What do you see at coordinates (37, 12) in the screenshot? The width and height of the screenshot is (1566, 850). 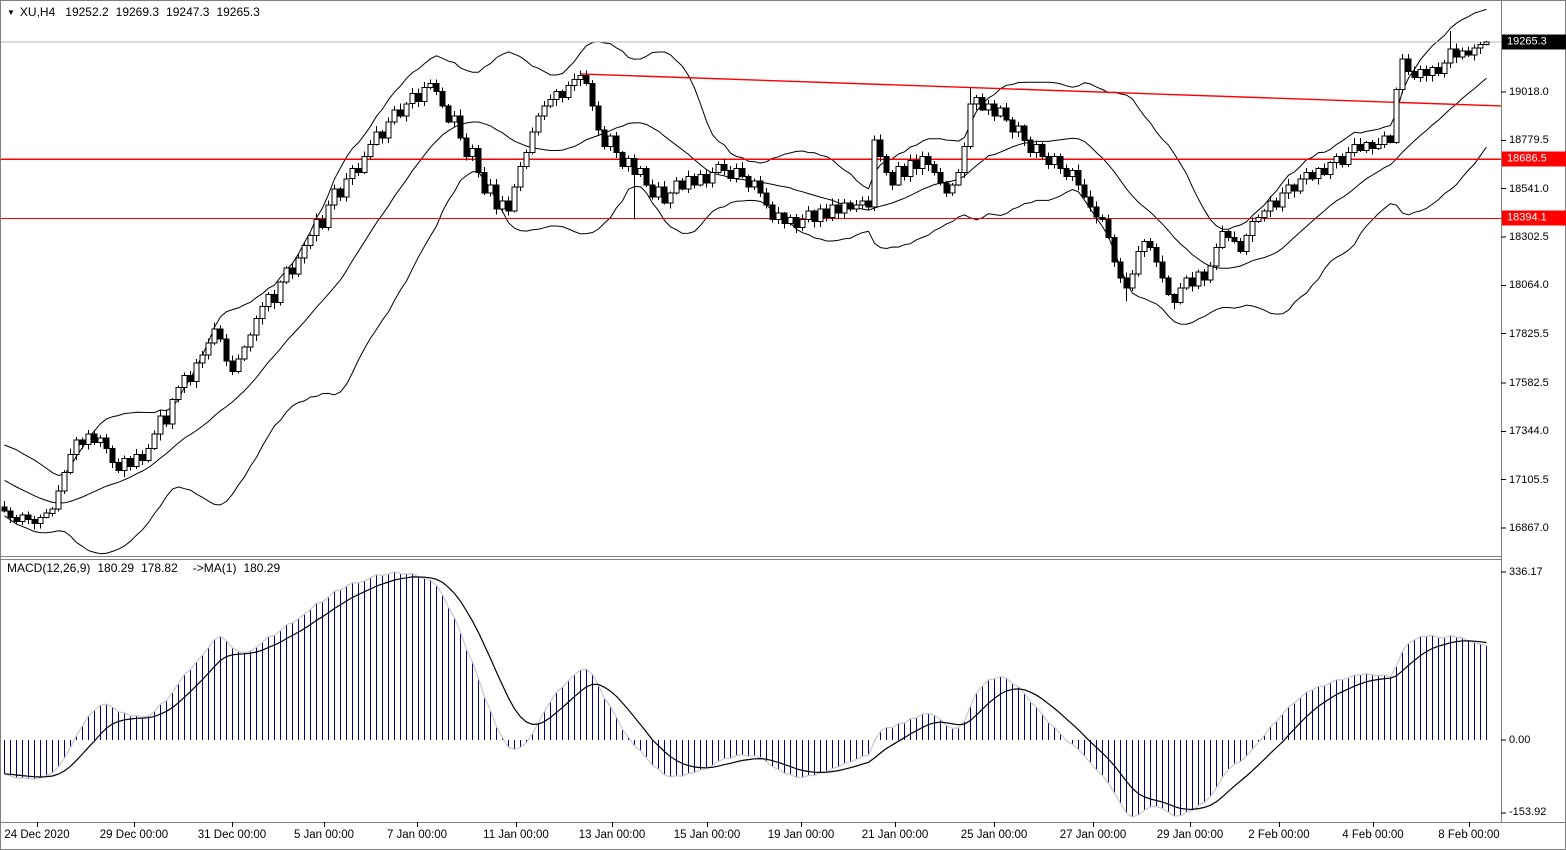 I see `symbol-timeframe-label: XU,H4` at bounding box center [37, 12].